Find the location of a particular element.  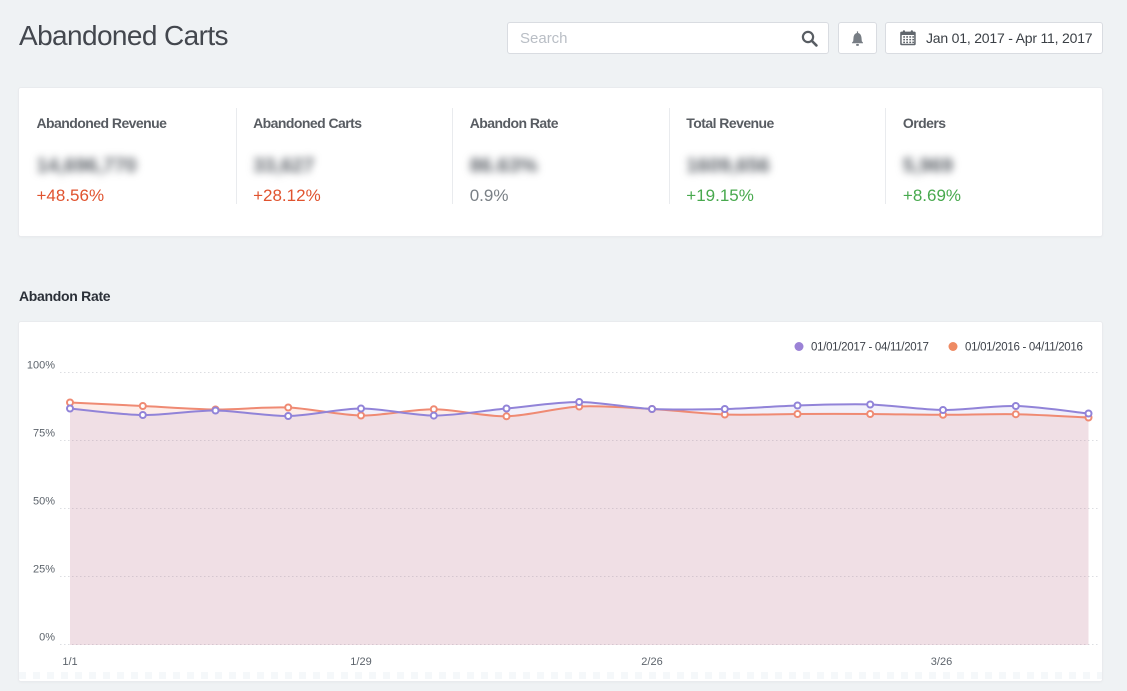

svg-text: 25% is located at coordinates (44, 570).